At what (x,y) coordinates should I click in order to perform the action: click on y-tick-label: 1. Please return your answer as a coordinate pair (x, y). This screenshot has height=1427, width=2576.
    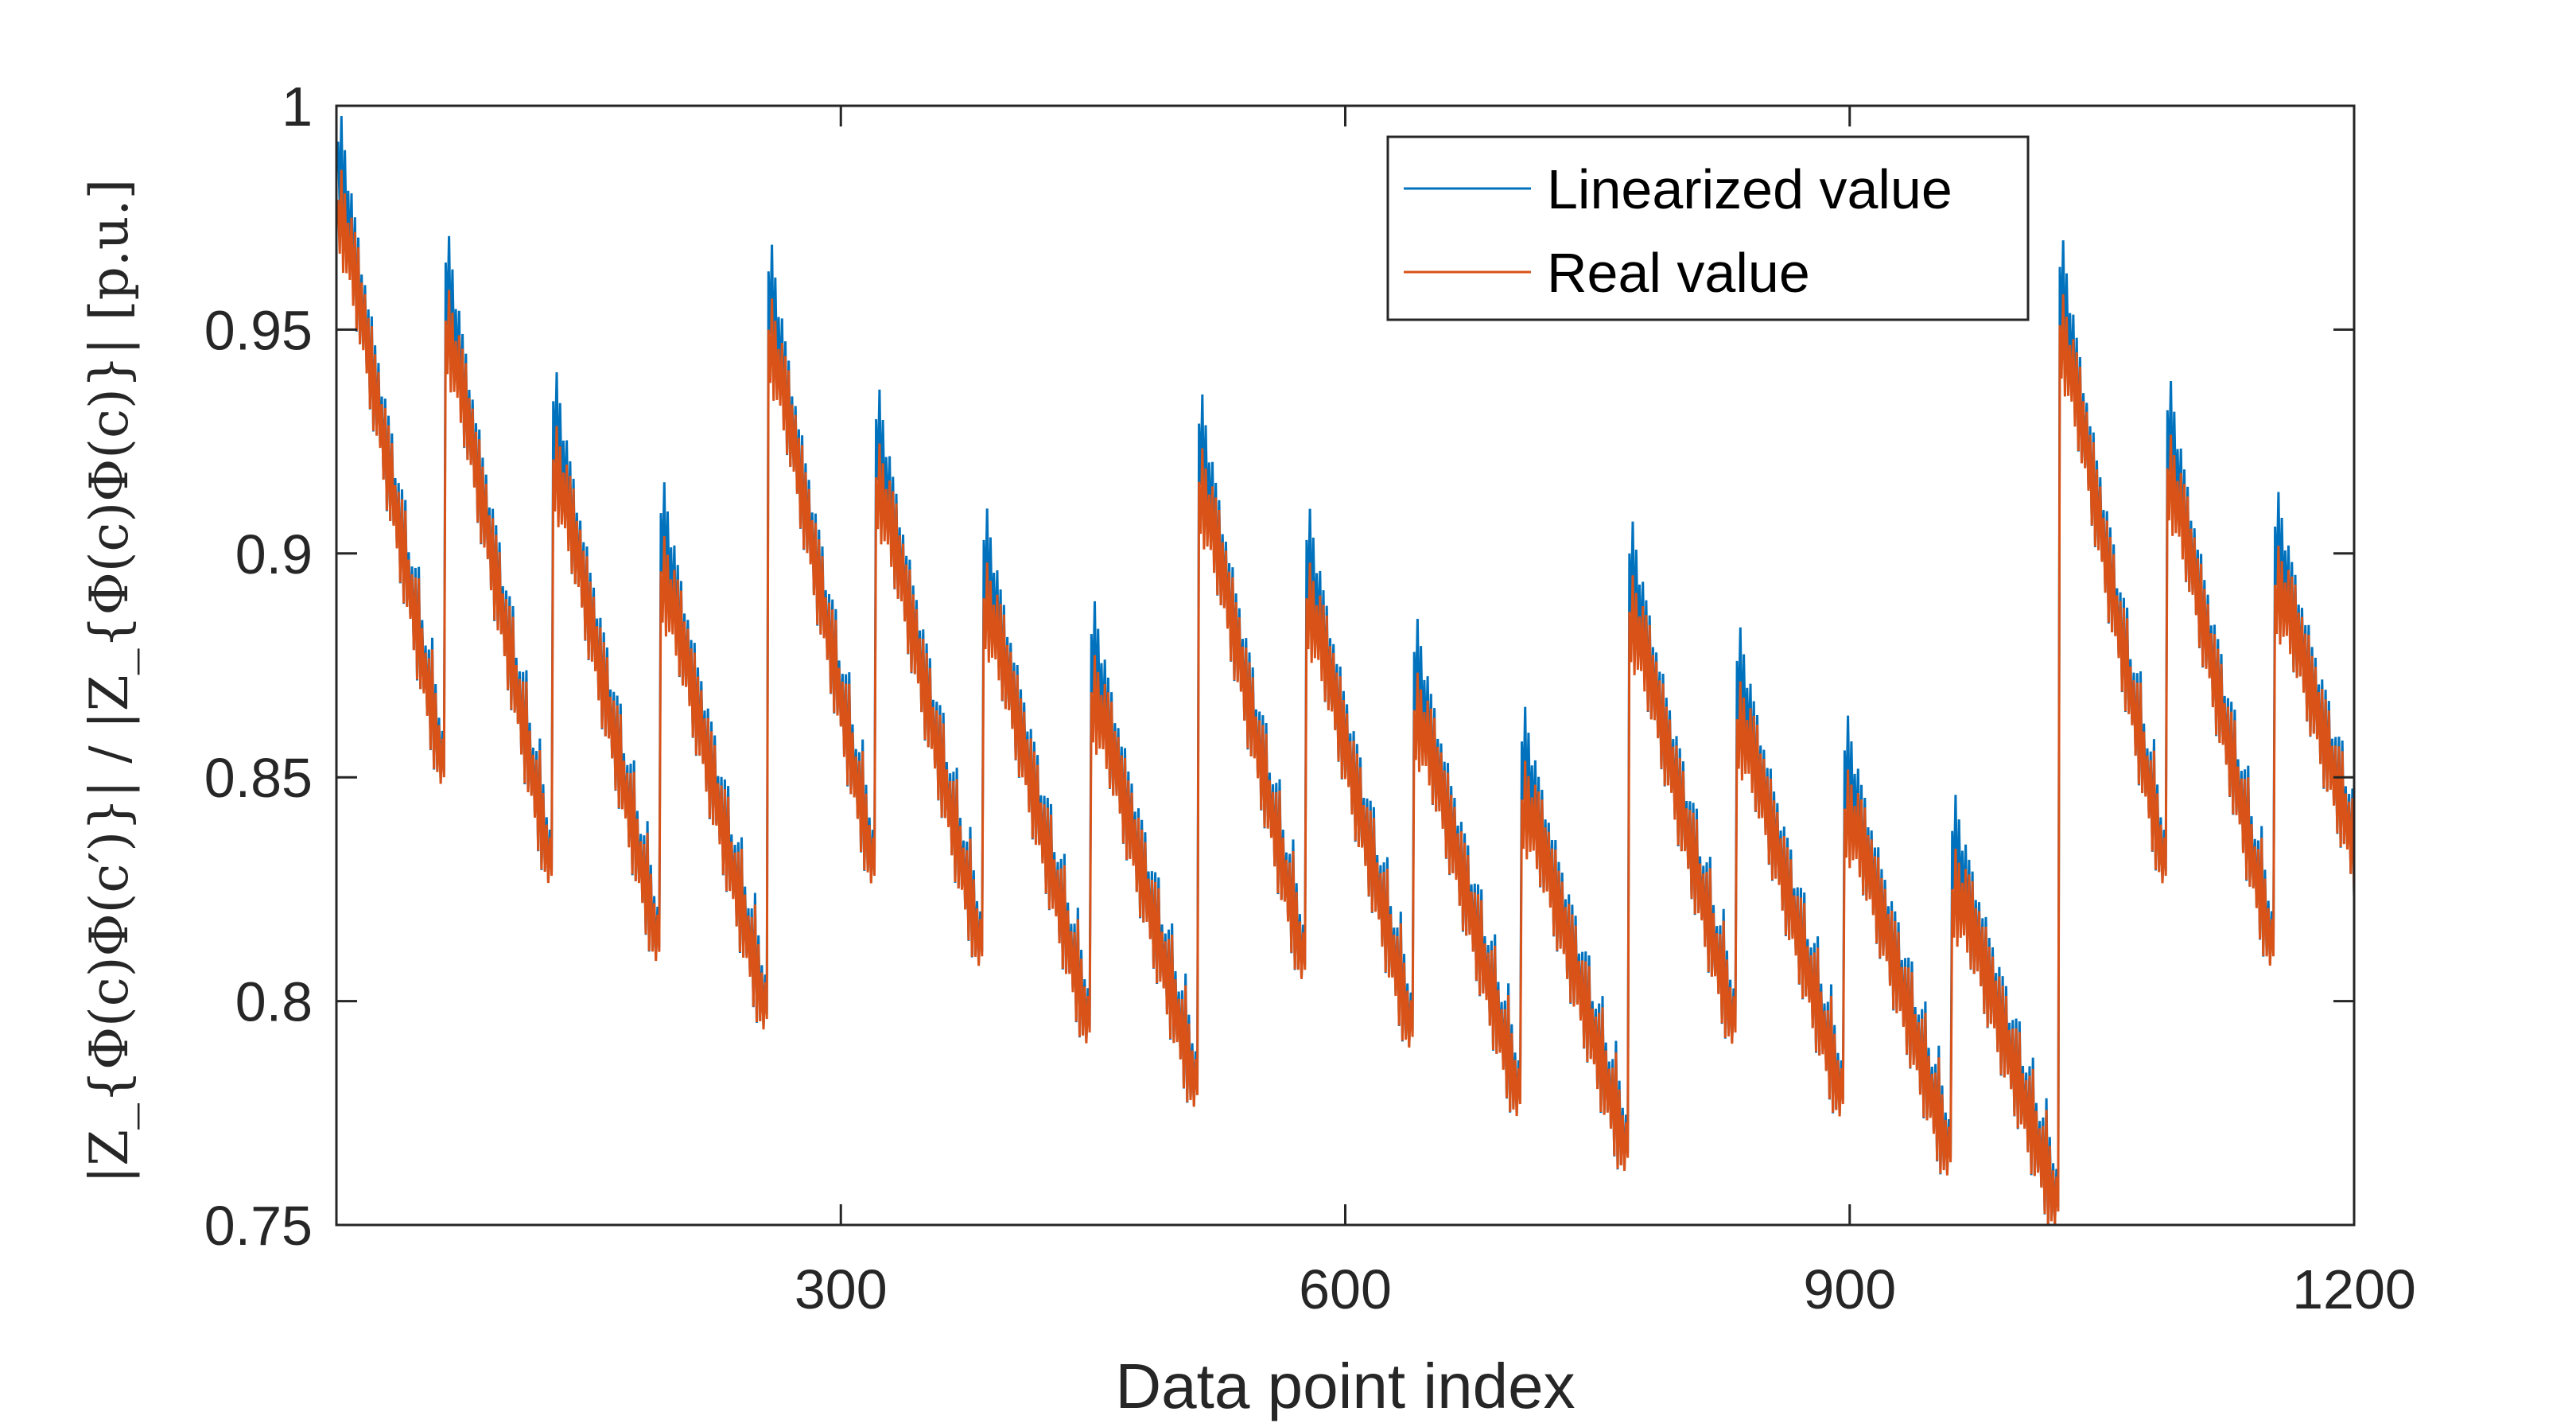
    Looking at the image, I should click on (297, 107).